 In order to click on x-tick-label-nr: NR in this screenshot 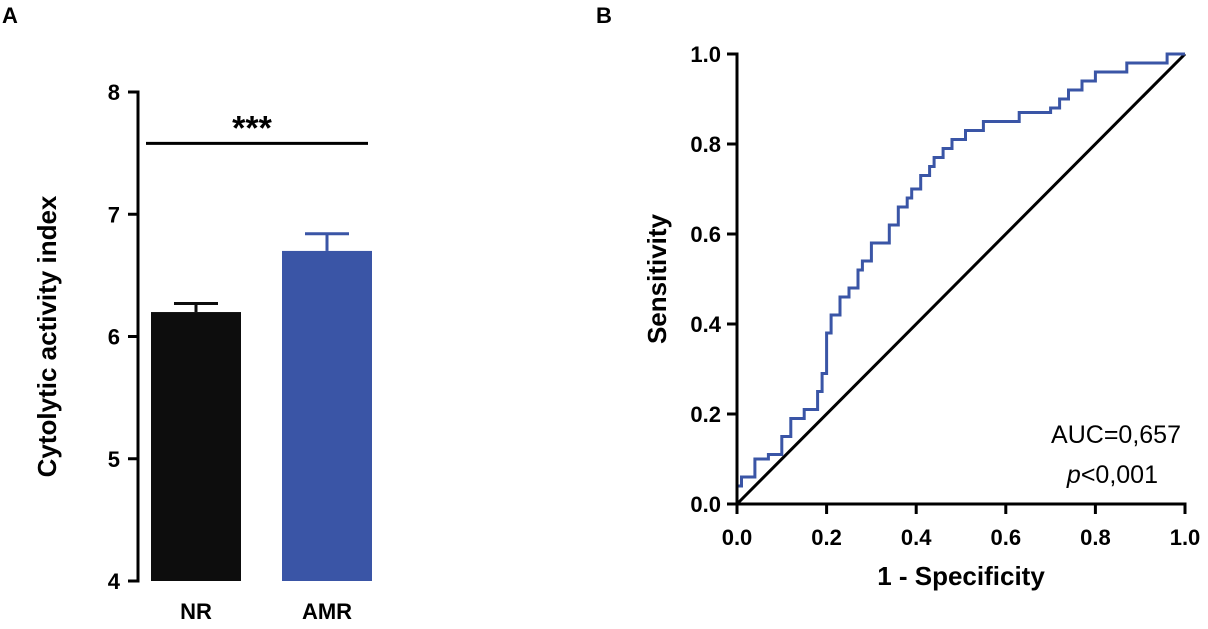, I will do `click(196, 611)`.